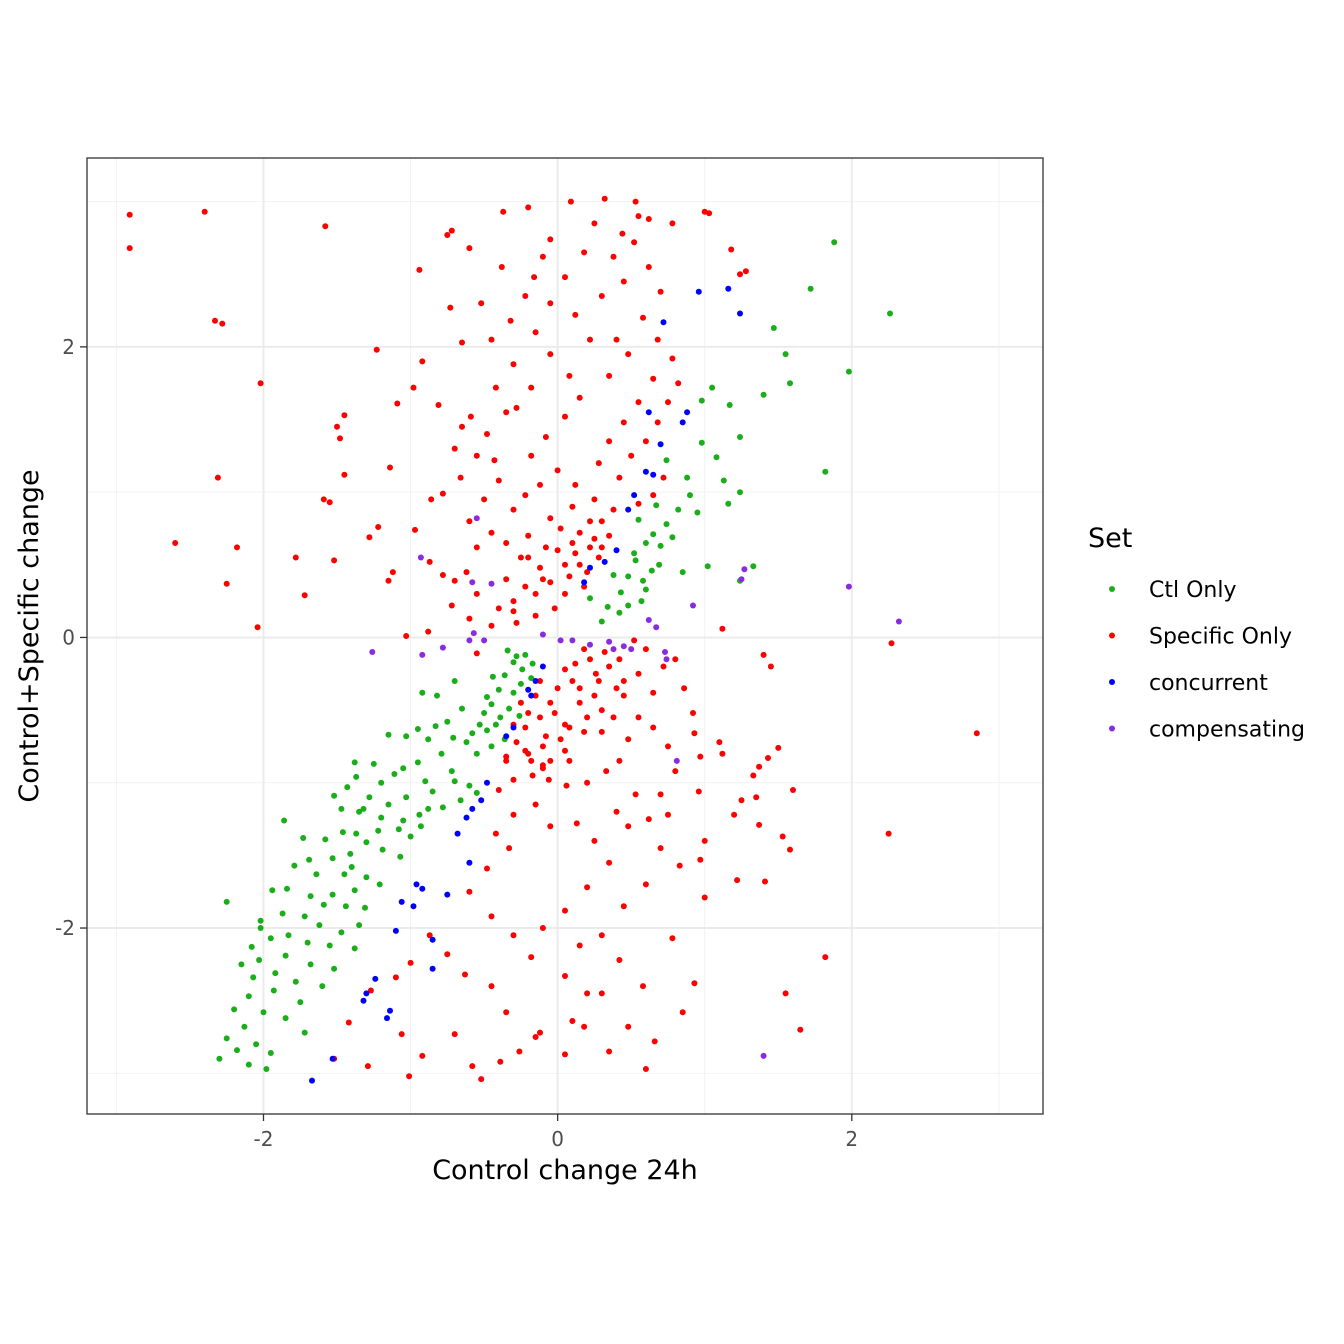 This screenshot has width=1344, height=1344. What do you see at coordinates (1192, 590) in the screenshot?
I see `legend-label-1: Ctl Only` at bounding box center [1192, 590].